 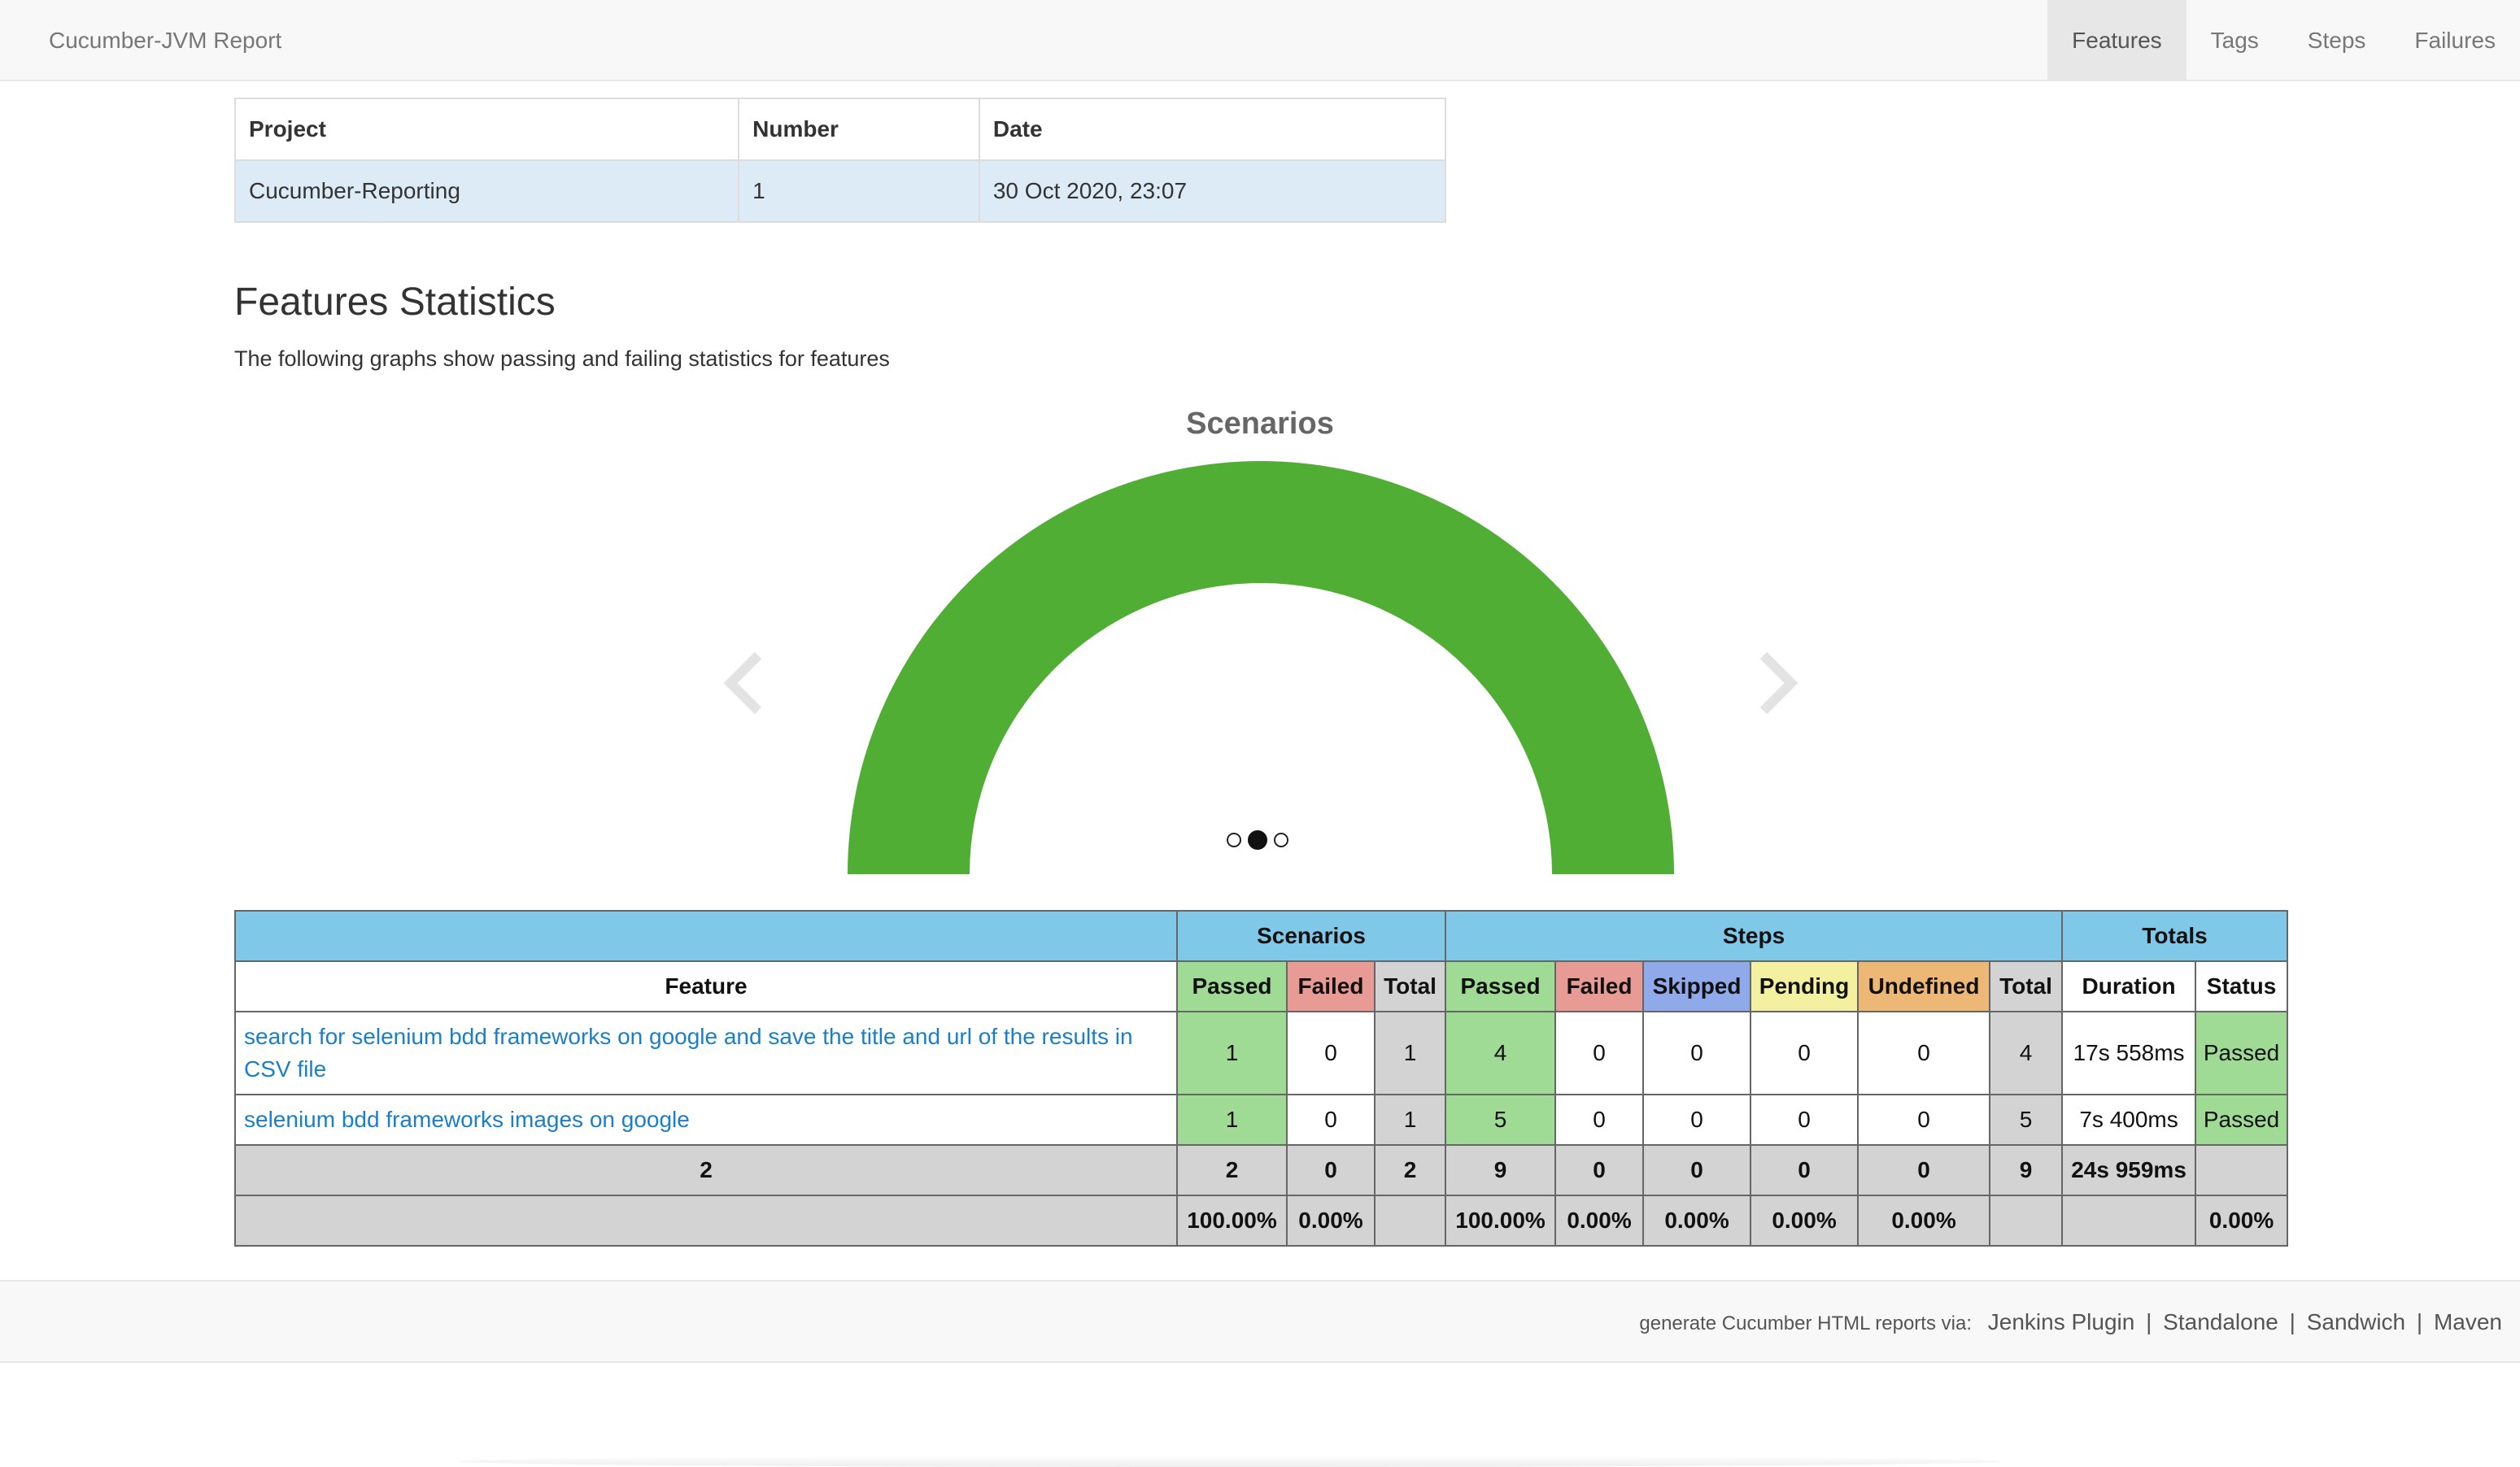 I want to click on chart-title: Scenarios, so click(x=1260, y=424).